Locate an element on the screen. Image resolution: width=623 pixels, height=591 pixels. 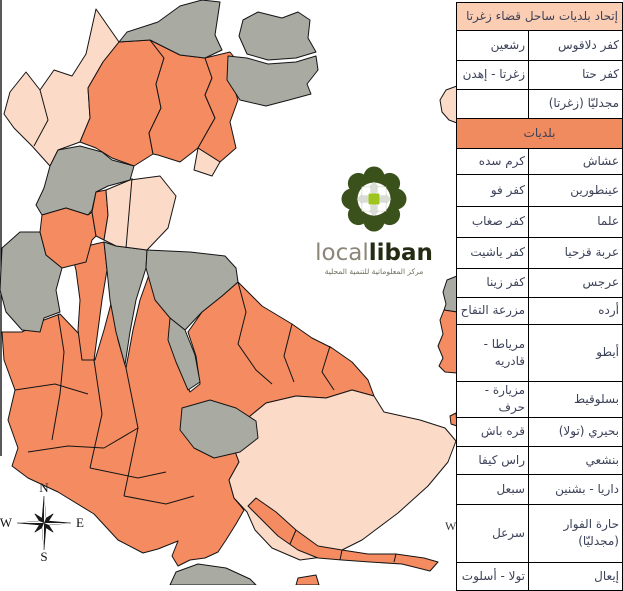
municipality-table-row: عينطورين كفر فو is located at coordinates (539, 190).